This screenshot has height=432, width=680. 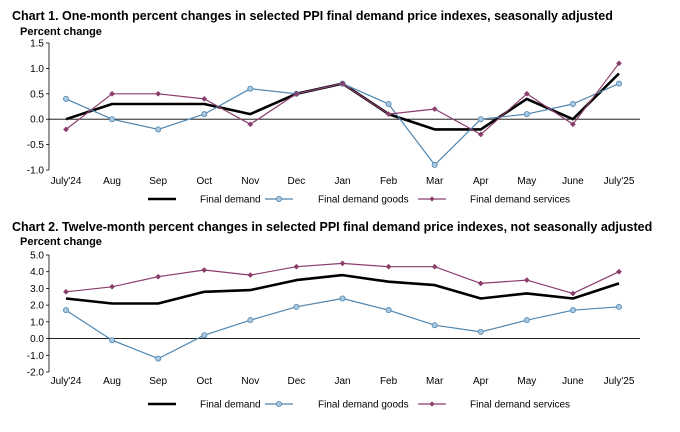 I want to click on legend-label-1: Final demand, so click(x=230, y=405).